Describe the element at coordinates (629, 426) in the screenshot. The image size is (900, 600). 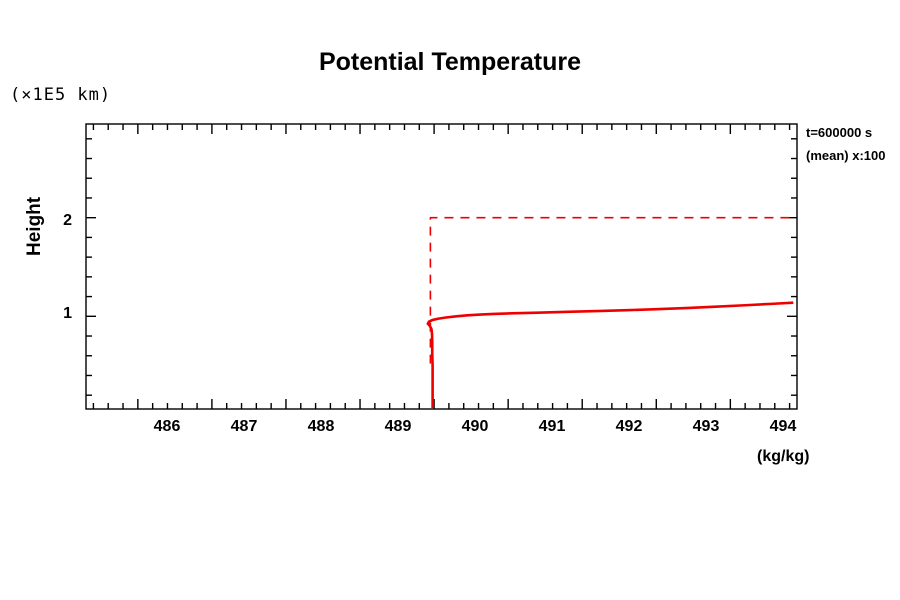
I see `x-tick-label-492: 492` at that location.